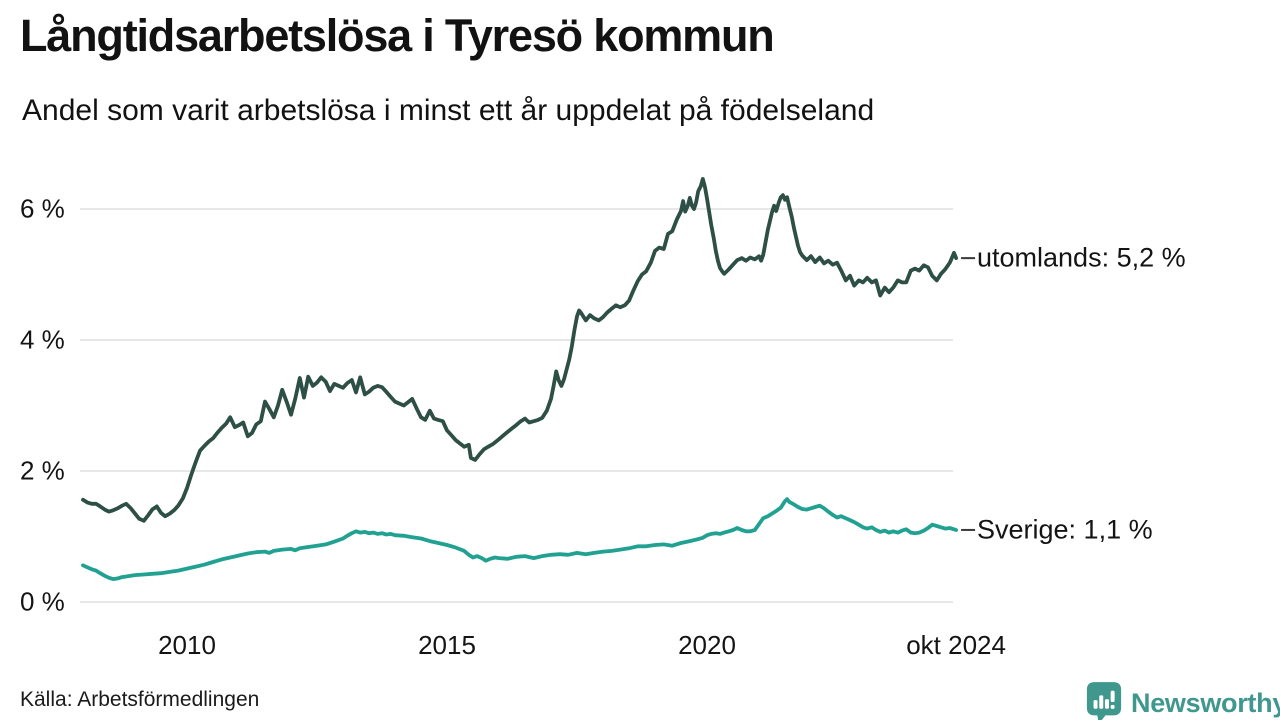  What do you see at coordinates (397, 35) in the screenshot?
I see `page-title: Långtidsarbetslösa i Tyresö kommun` at bounding box center [397, 35].